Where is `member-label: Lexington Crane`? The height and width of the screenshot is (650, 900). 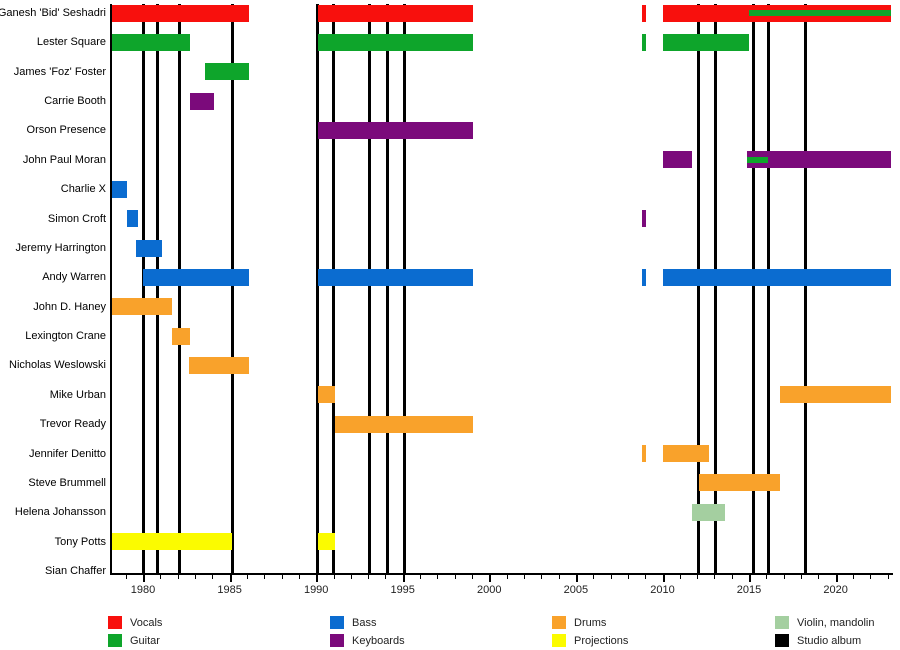 member-label: Lexington Crane is located at coordinates (65, 336).